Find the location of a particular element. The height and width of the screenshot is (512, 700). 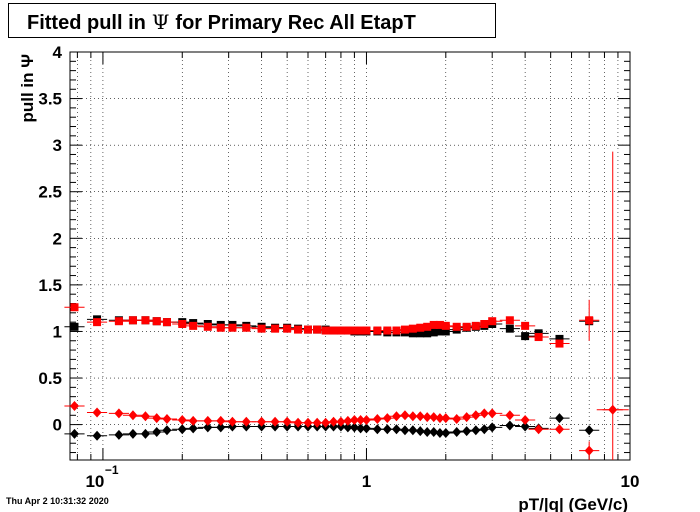

title-post: for Primary Rec All EtapT is located at coordinates (295, 23).